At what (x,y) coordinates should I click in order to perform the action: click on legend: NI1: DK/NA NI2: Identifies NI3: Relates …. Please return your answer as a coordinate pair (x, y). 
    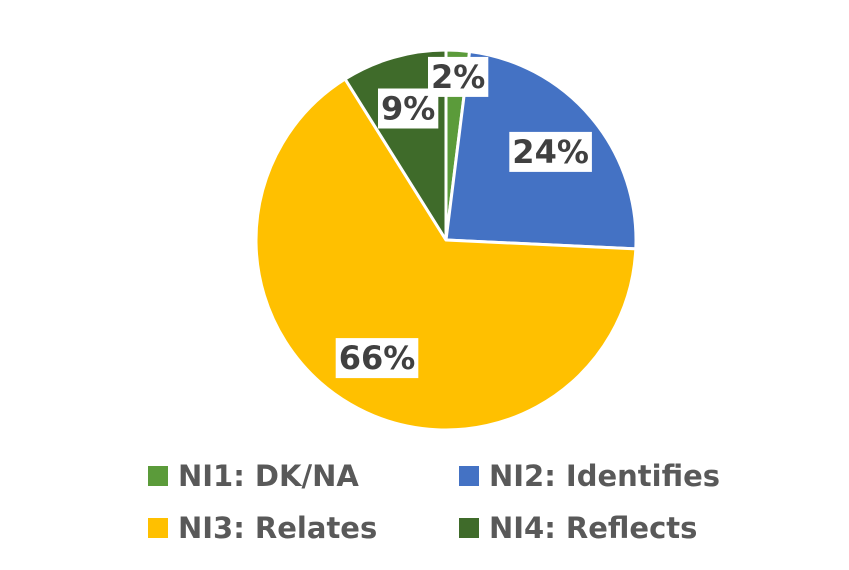
    Looking at the image, I should click on (458, 506).